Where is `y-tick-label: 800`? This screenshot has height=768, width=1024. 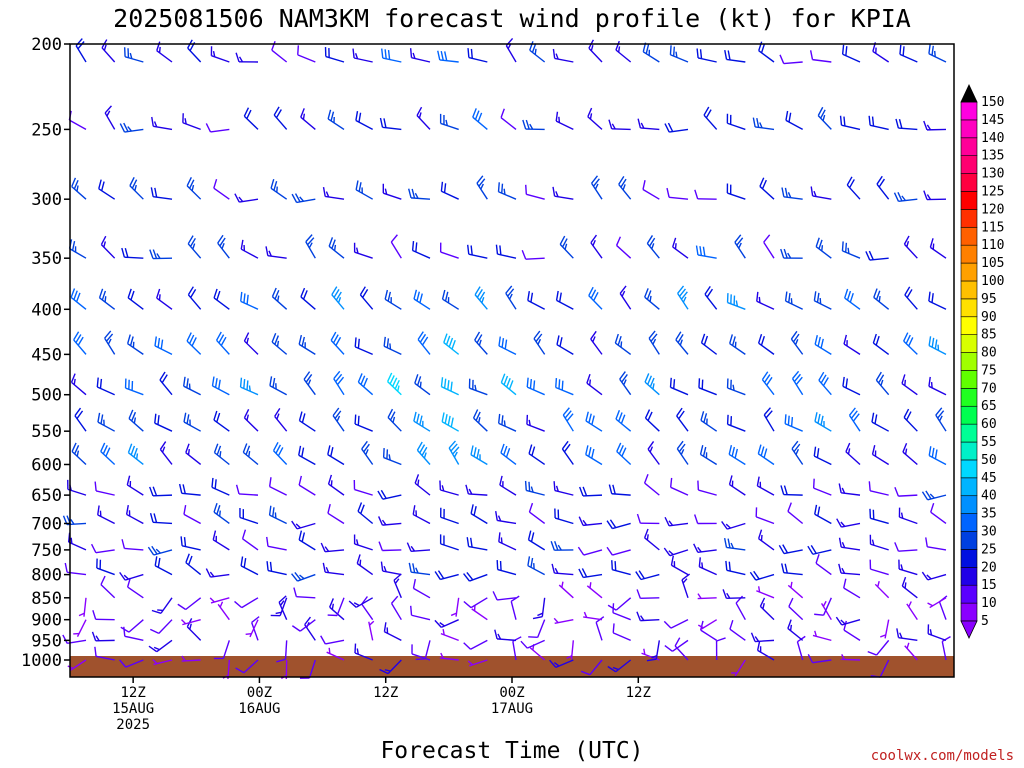
y-tick-label: 800 is located at coordinates (46, 576).